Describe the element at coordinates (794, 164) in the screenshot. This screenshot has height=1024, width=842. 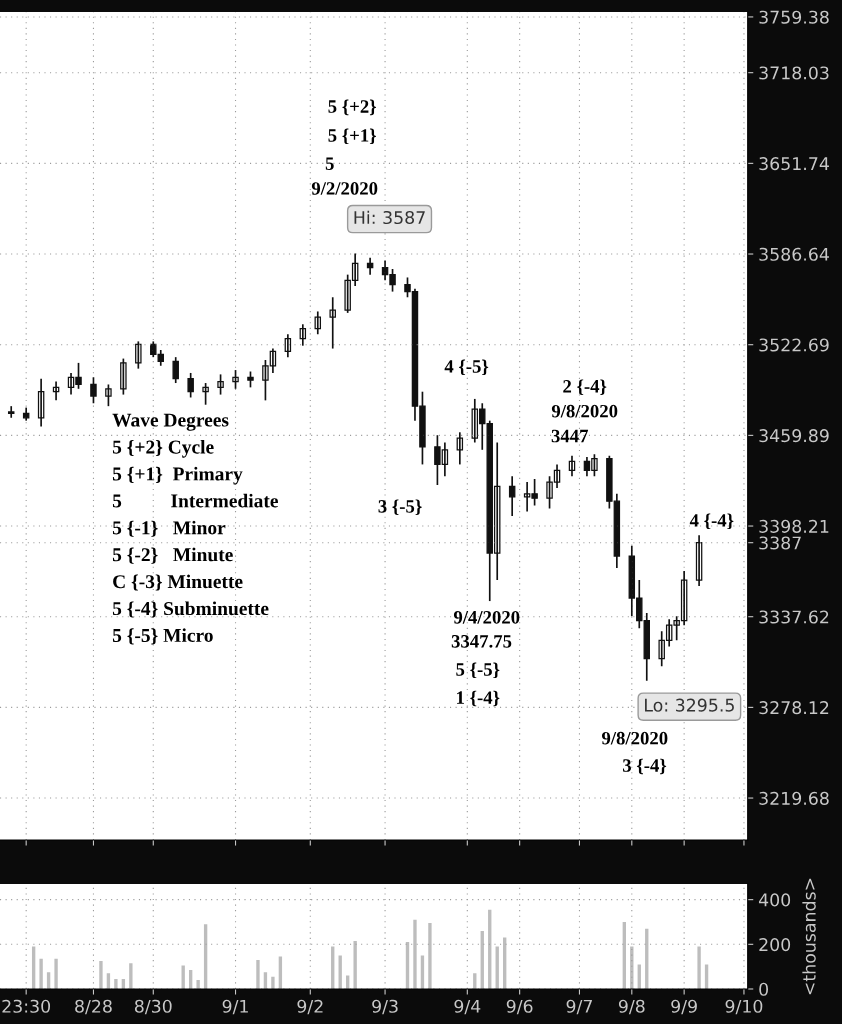
I see `y-tick-label: 3651.74` at that location.